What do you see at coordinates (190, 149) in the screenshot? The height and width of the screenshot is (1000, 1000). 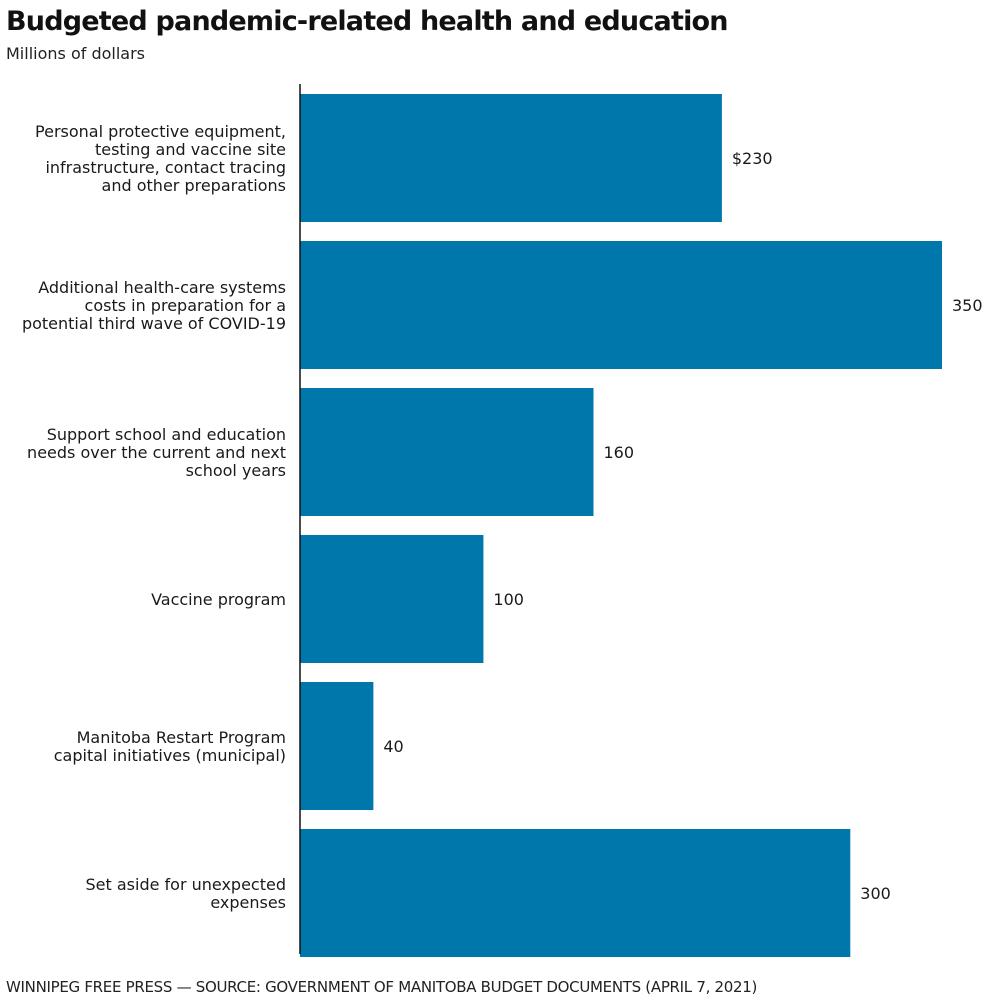 I see `category-label-line: testing and vaccine site` at bounding box center [190, 149].